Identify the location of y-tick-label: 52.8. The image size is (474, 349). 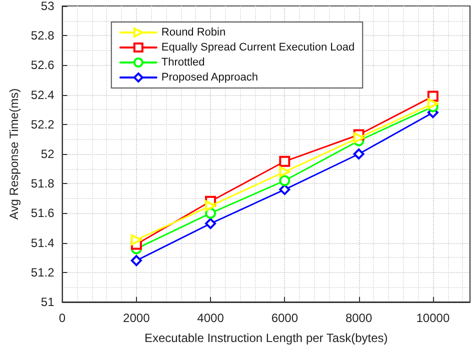
(42, 35).